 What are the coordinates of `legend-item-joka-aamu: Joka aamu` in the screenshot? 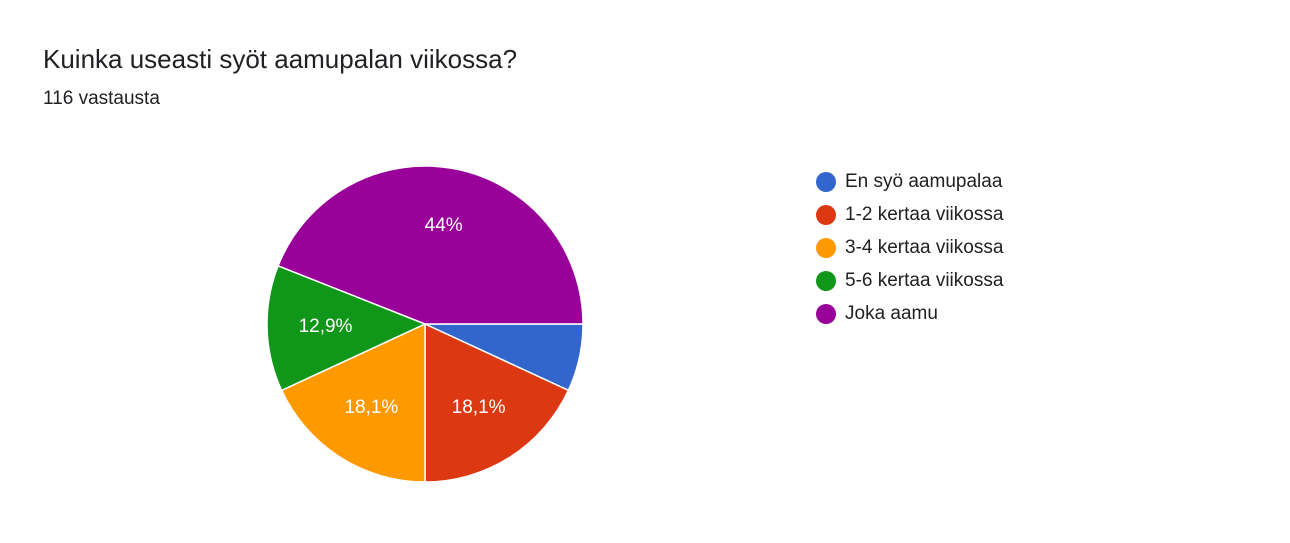 It's located at (909, 313).